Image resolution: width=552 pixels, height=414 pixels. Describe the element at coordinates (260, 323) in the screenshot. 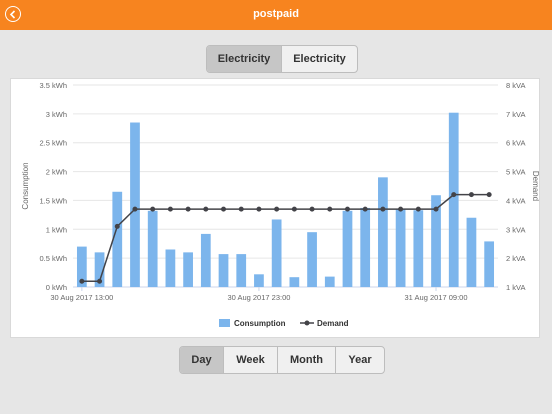

I see `legend-consumption-label: Consumption` at that location.